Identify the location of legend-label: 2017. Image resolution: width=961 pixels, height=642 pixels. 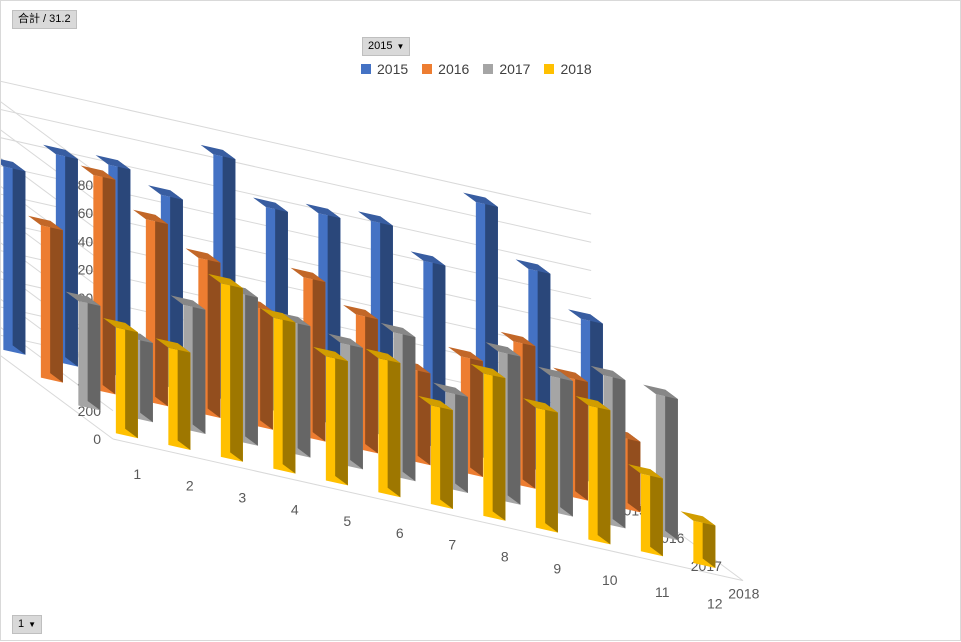
(515, 69).